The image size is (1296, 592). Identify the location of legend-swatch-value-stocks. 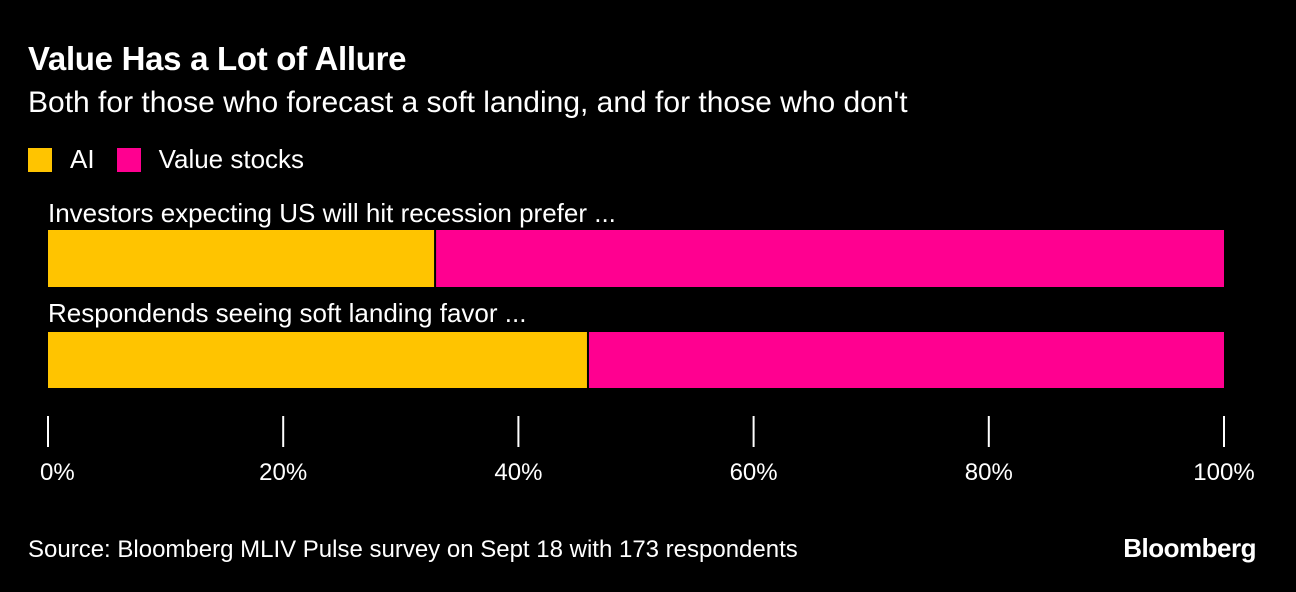
(128, 159).